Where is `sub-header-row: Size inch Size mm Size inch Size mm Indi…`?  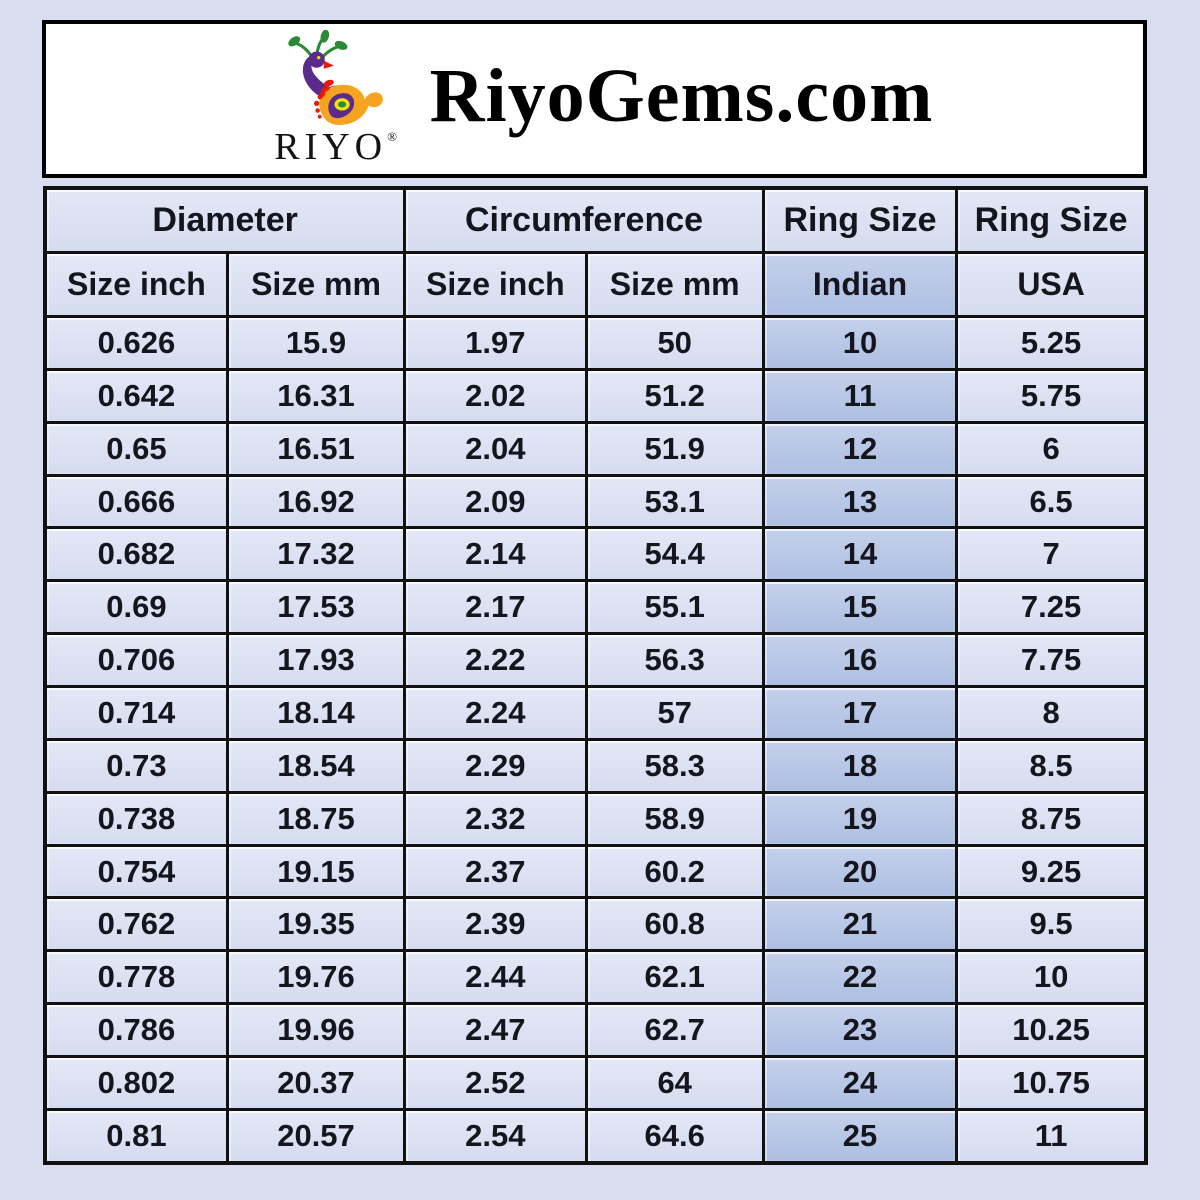
sub-header-row: Size inch Size mm Size inch Size mm Indi… is located at coordinates (595, 284).